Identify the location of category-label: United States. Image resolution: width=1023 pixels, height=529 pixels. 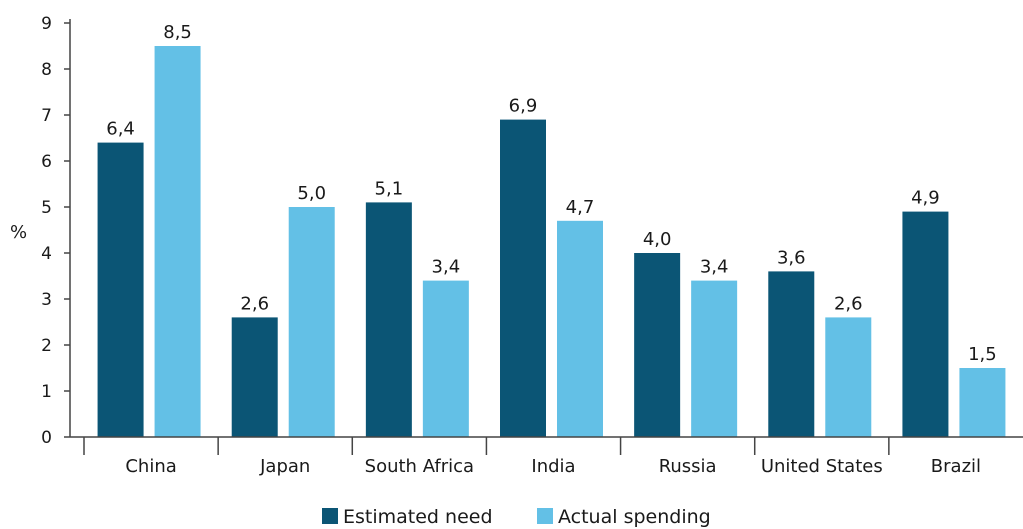
(822, 466).